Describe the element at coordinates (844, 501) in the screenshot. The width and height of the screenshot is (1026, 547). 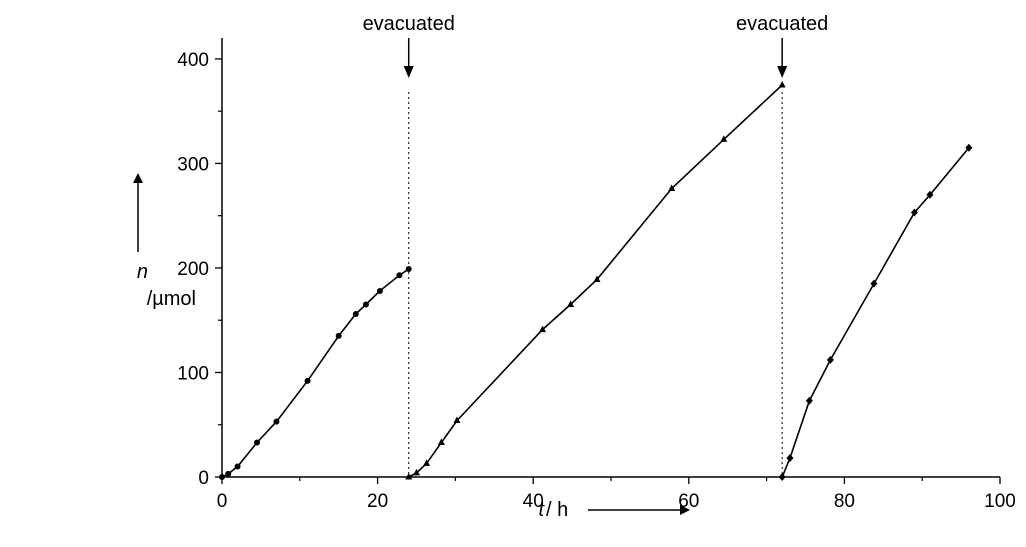
I see `x-tick-label: 80` at that location.